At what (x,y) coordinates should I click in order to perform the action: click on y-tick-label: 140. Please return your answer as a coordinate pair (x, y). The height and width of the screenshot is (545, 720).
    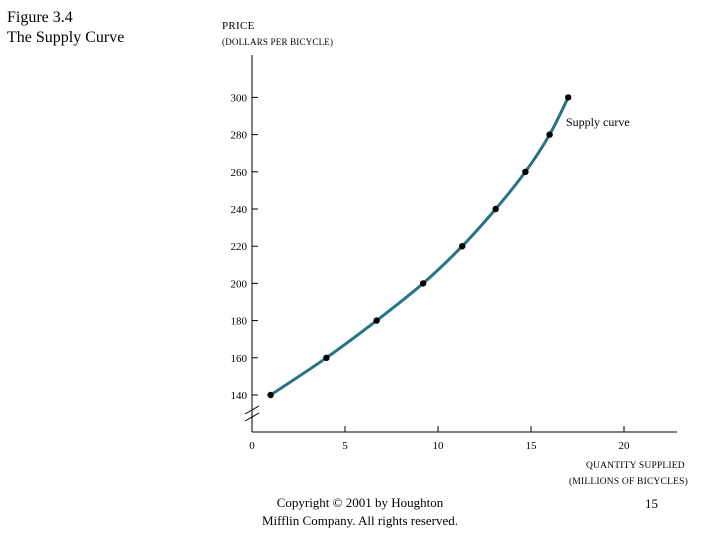
    Looking at the image, I should click on (239, 396).